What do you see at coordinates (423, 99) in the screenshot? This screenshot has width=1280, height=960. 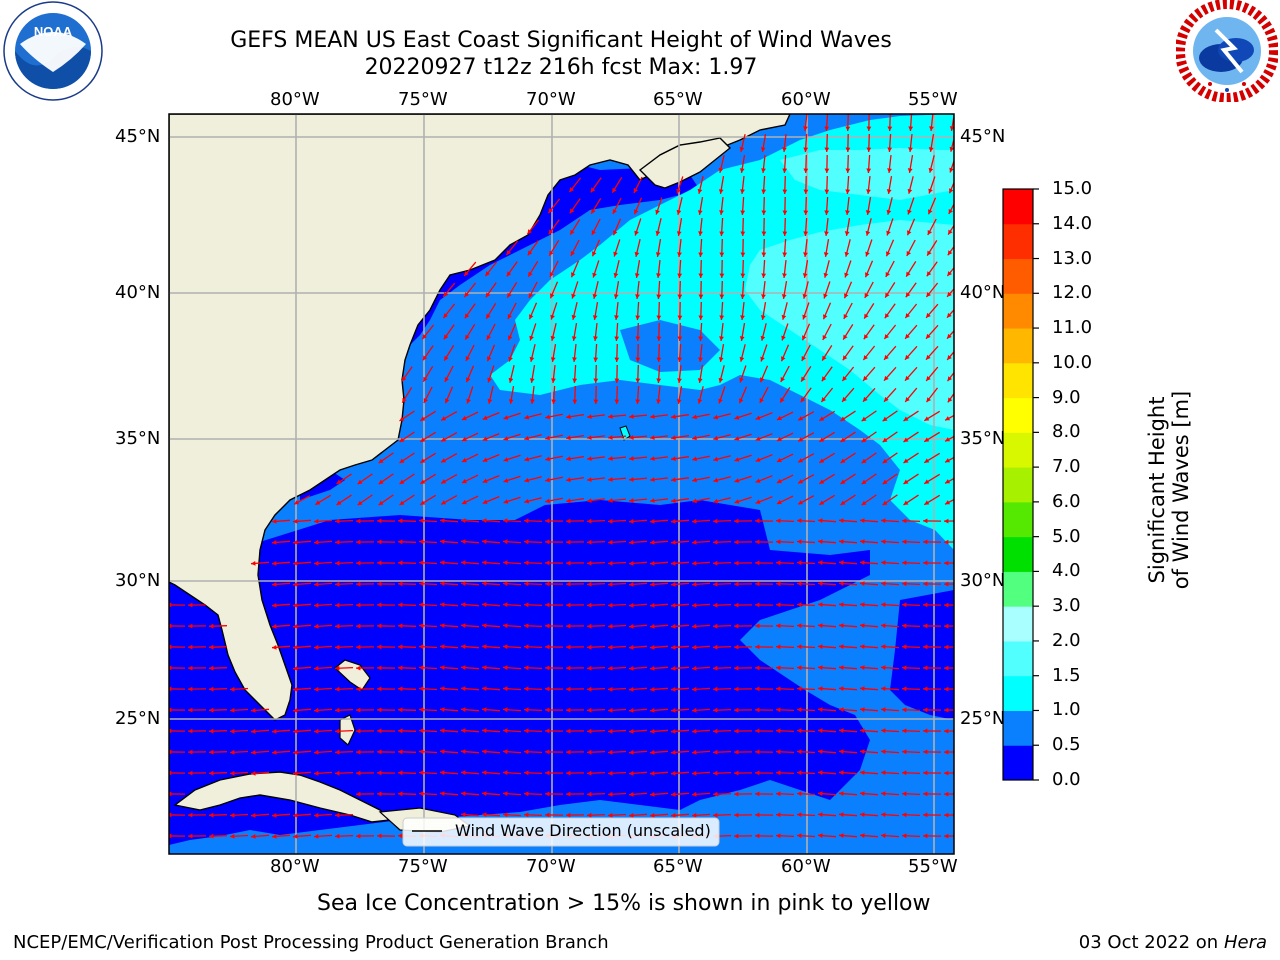 I see `lon-label-top: 75°W` at bounding box center [423, 99].